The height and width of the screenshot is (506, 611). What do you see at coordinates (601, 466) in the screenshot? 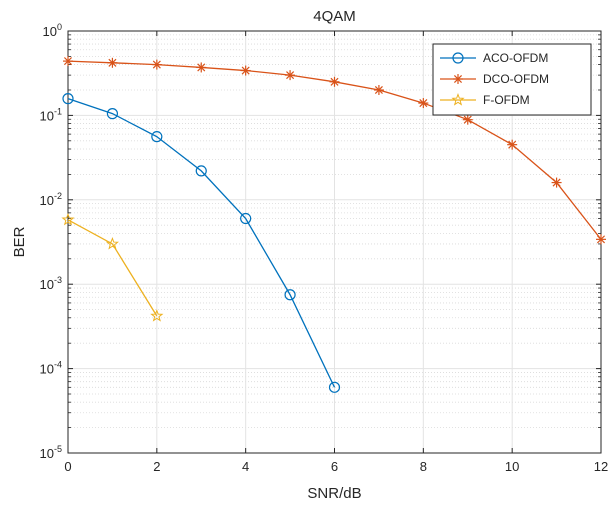
I see `x-tick-label: 12` at bounding box center [601, 466].